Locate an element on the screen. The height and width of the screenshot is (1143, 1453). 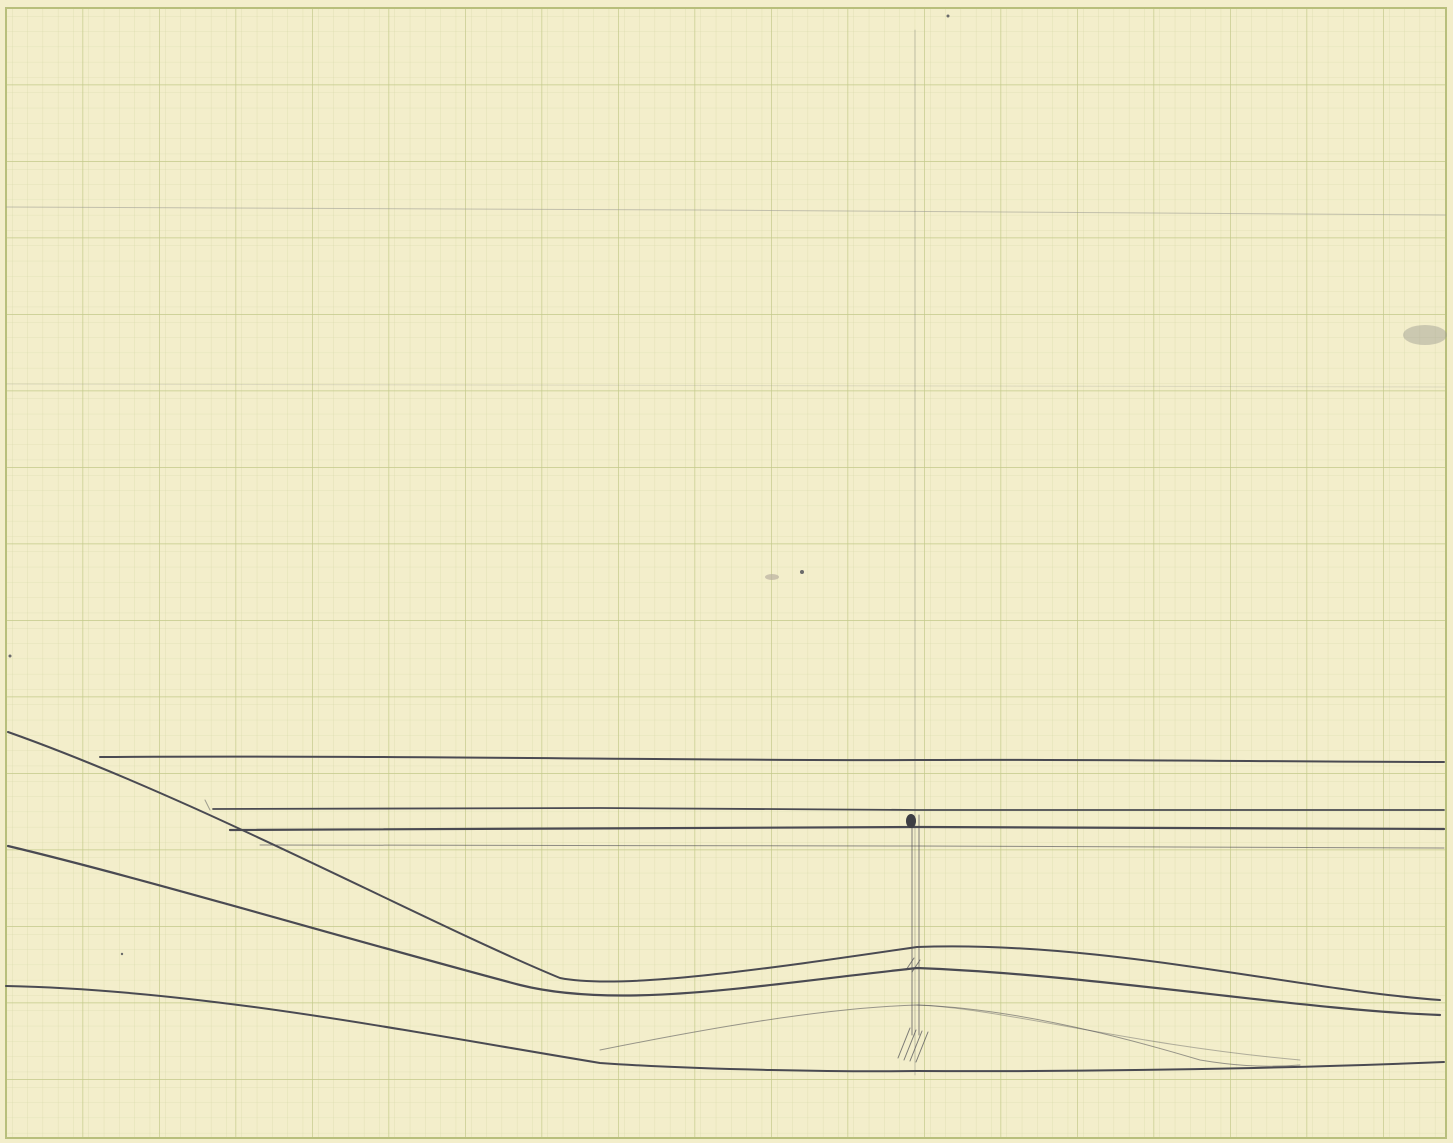
faint-diagonal is located at coordinates (207, 805).